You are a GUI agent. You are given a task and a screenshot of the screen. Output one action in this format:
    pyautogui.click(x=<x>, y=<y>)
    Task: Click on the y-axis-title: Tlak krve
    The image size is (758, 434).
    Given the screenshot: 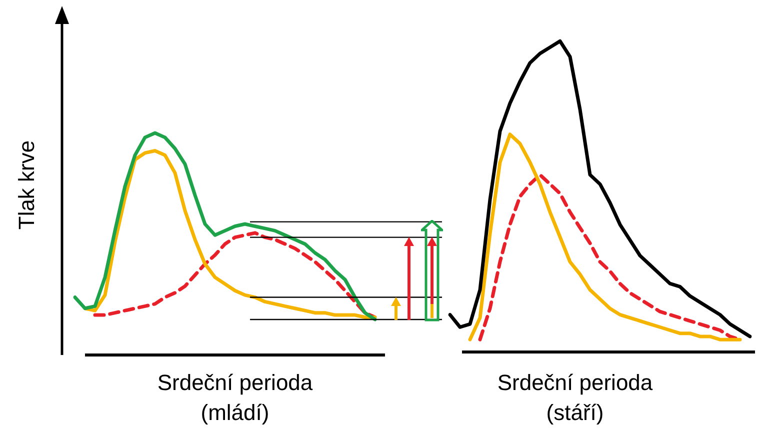 What is the action you would take?
    pyautogui.click(x=27, y=185)
    